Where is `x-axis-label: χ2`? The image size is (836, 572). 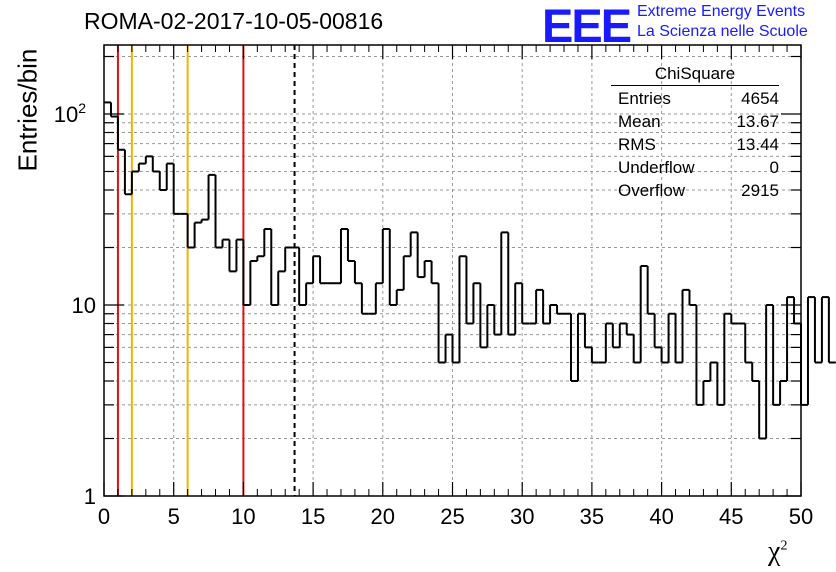
x-axis-label: χ2 is located at coordinates (778, 551).